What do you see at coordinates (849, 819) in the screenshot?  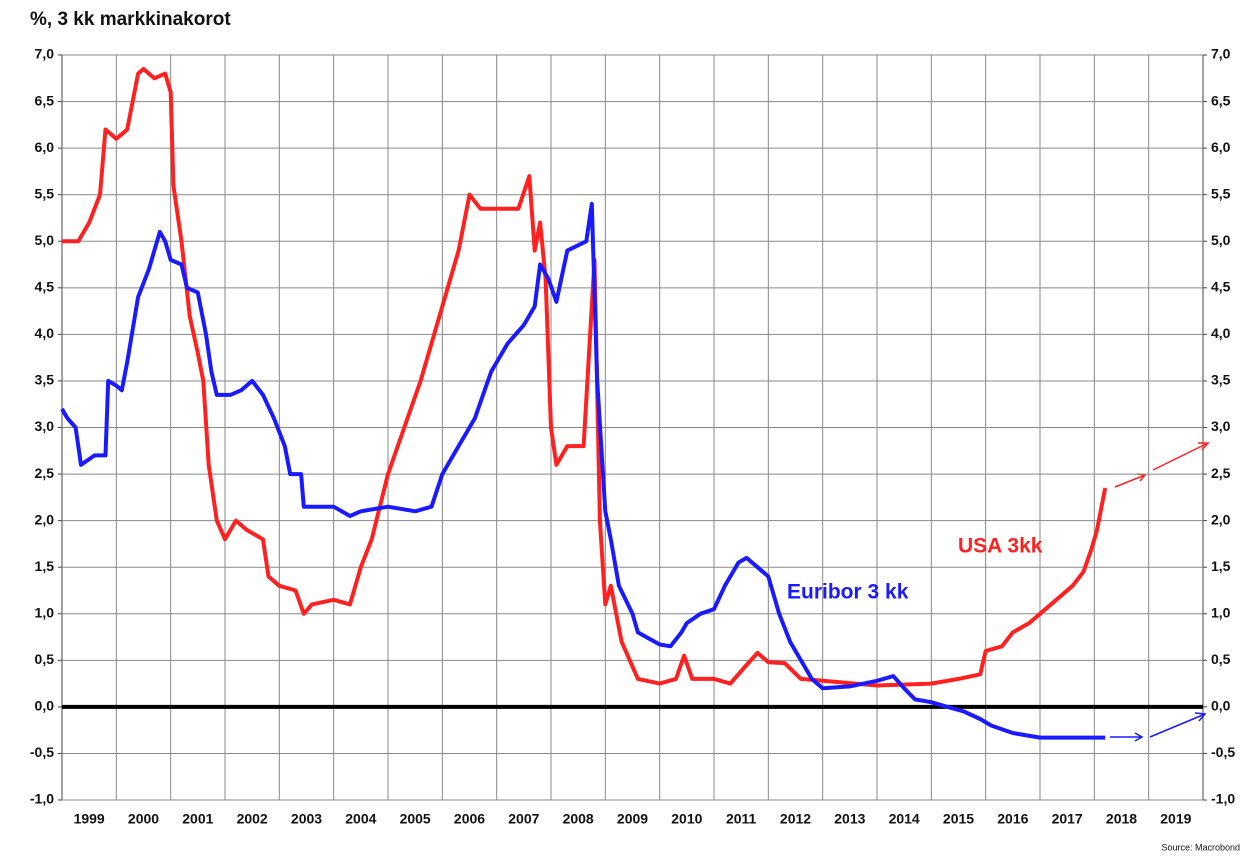 I see `x-tick-label: 2013` at bounding box center [849, 819].